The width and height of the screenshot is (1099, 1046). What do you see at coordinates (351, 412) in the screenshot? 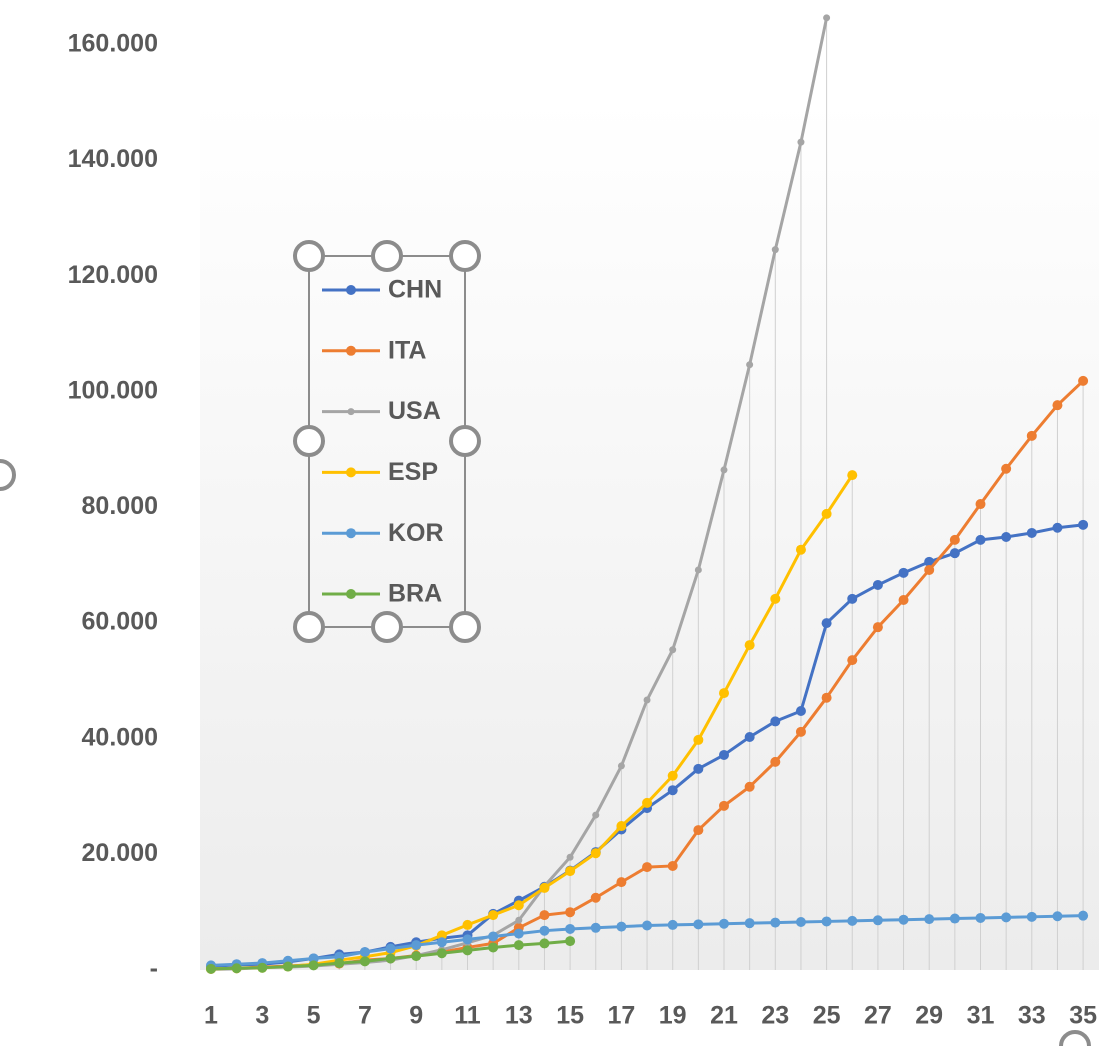
I see `legend-swatch-marker` at bounding box center [351, 412].